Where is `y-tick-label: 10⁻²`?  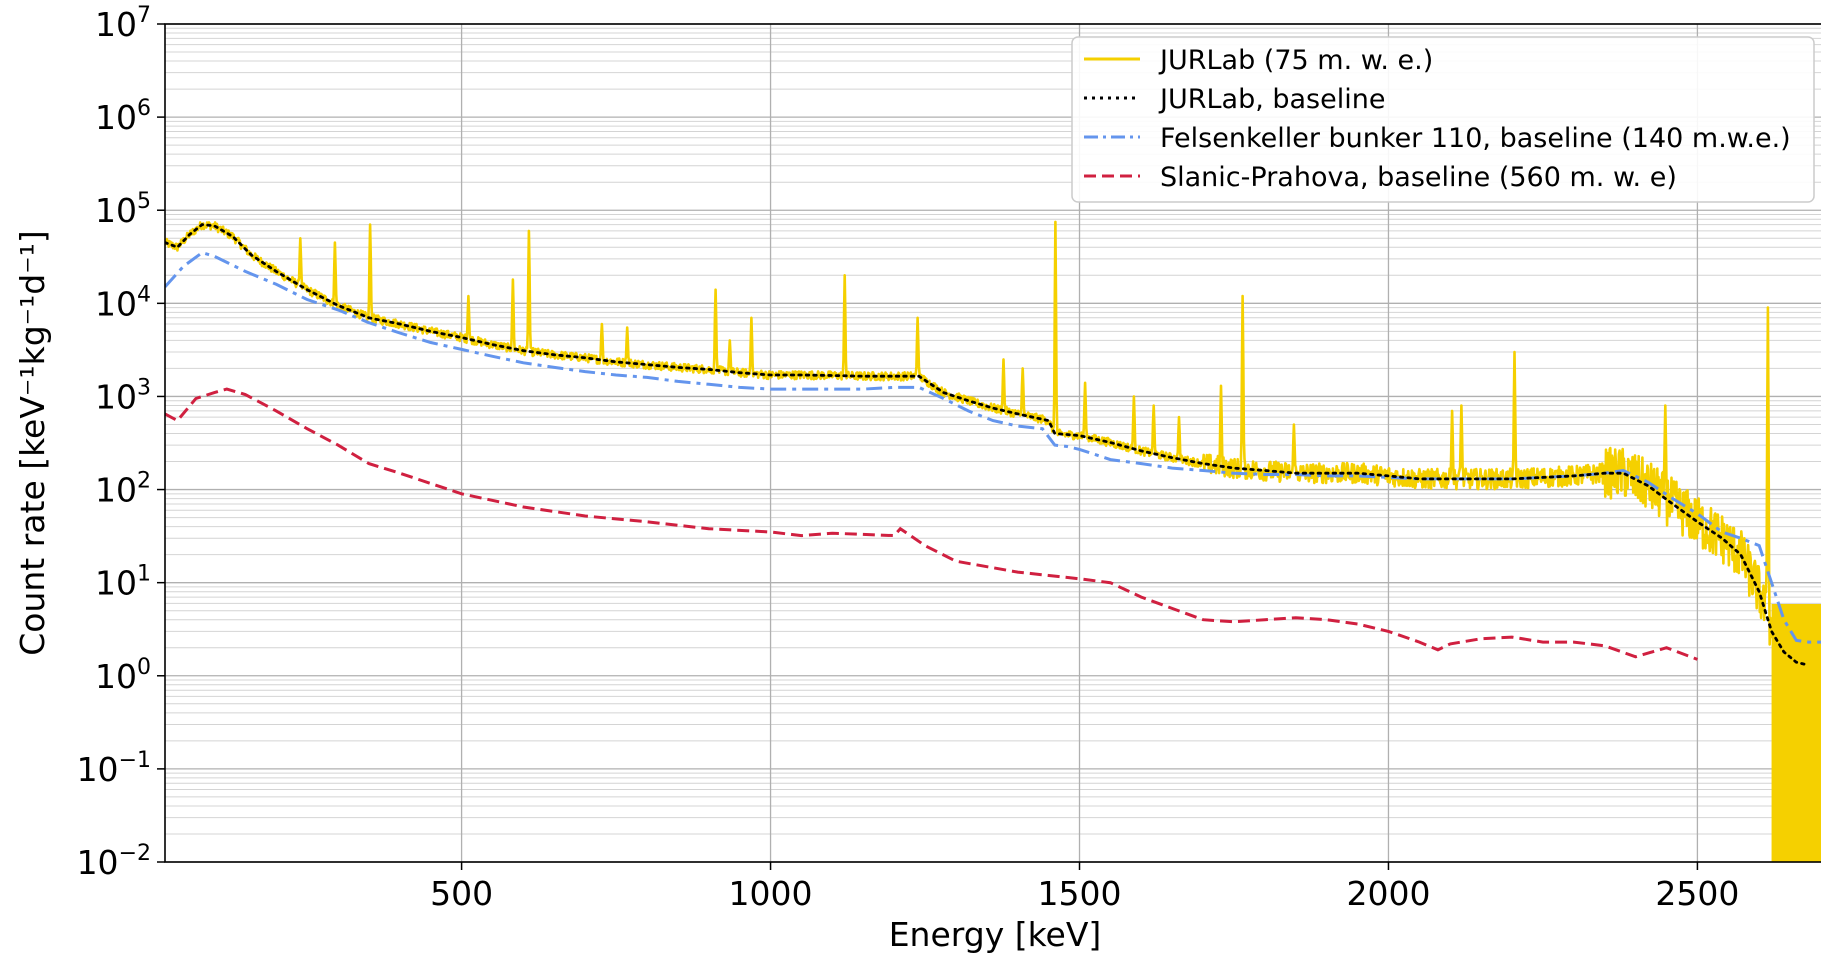
y-tick-label: 10⁻² is located at coordinates (114, 861).